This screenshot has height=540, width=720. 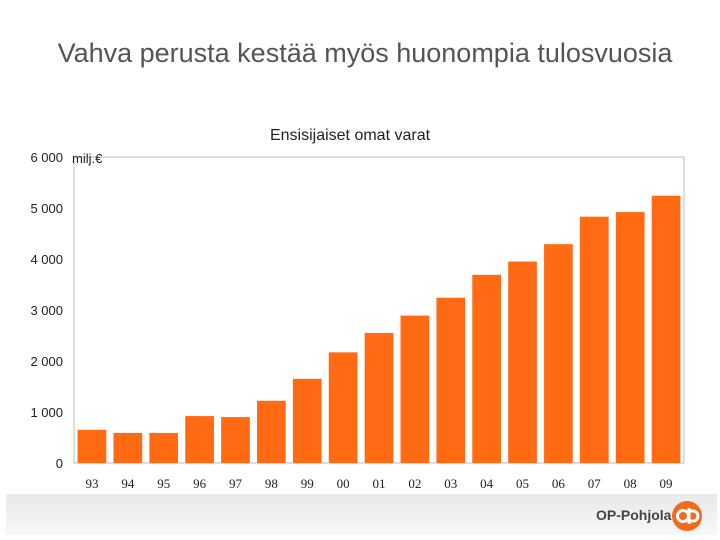 What do you see at coordinates (59, 463) in the screenshot?
I see `y-tick-label: 0` at bounding box center [59, 463].